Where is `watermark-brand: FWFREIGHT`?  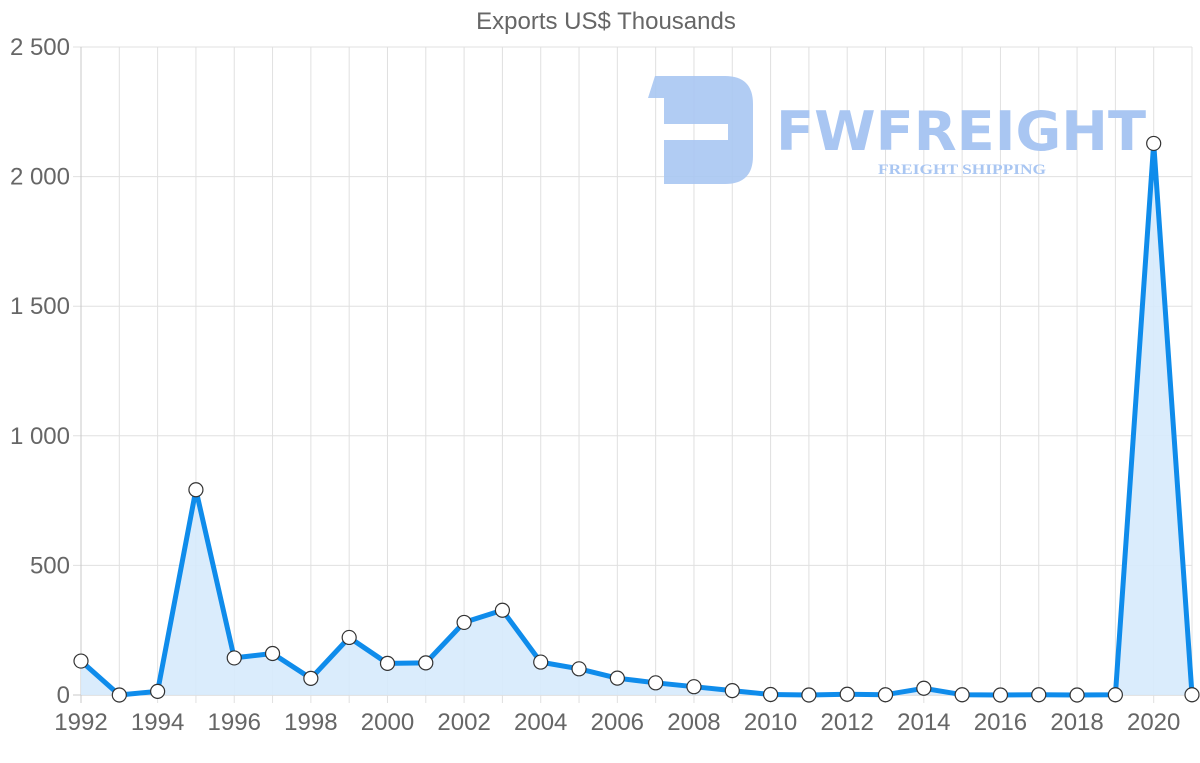 watermark-brand: FWFREIGHT is located at coordinates (961, 131).